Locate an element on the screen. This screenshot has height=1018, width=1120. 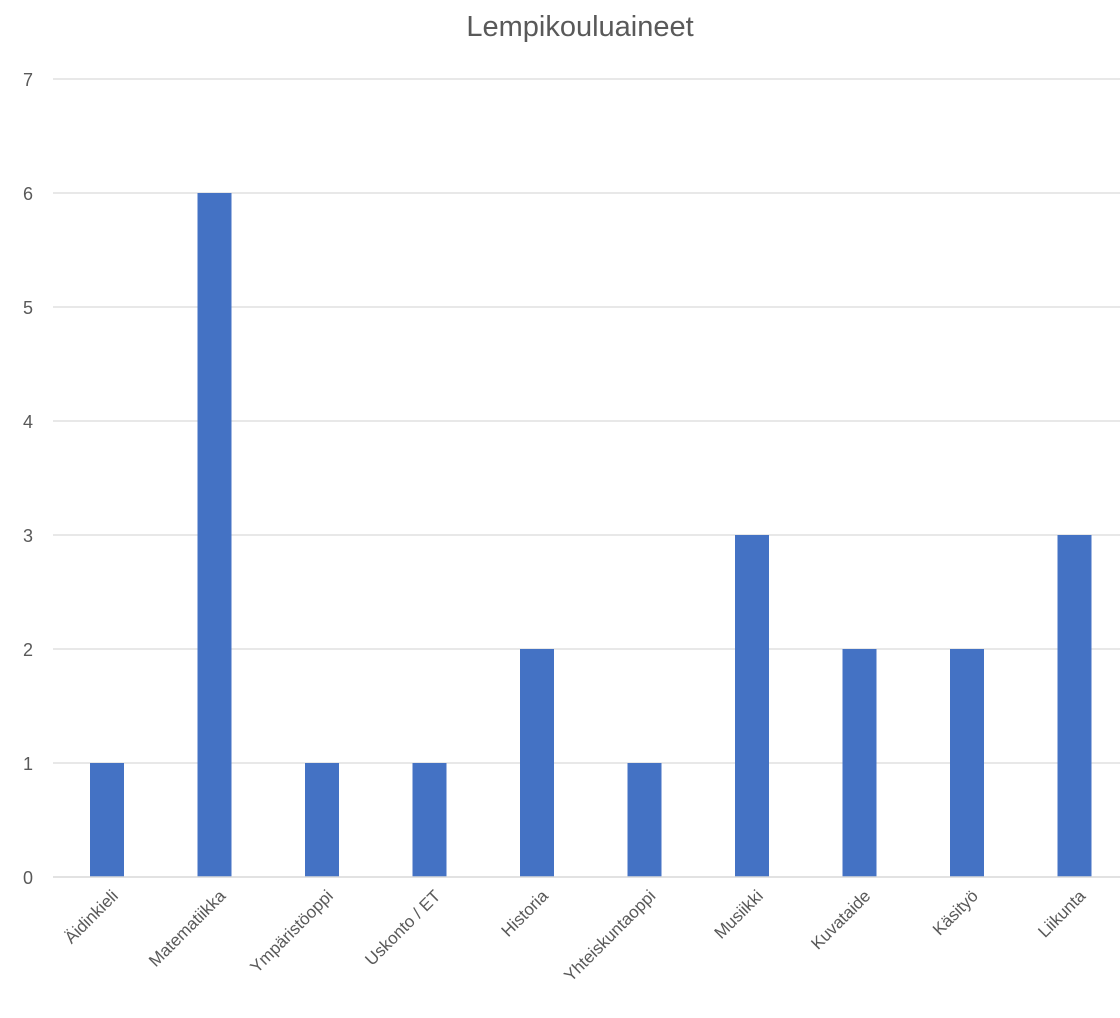
x-tick-label: Yhteiskuntaoppi is located at coordinates (609, 935).